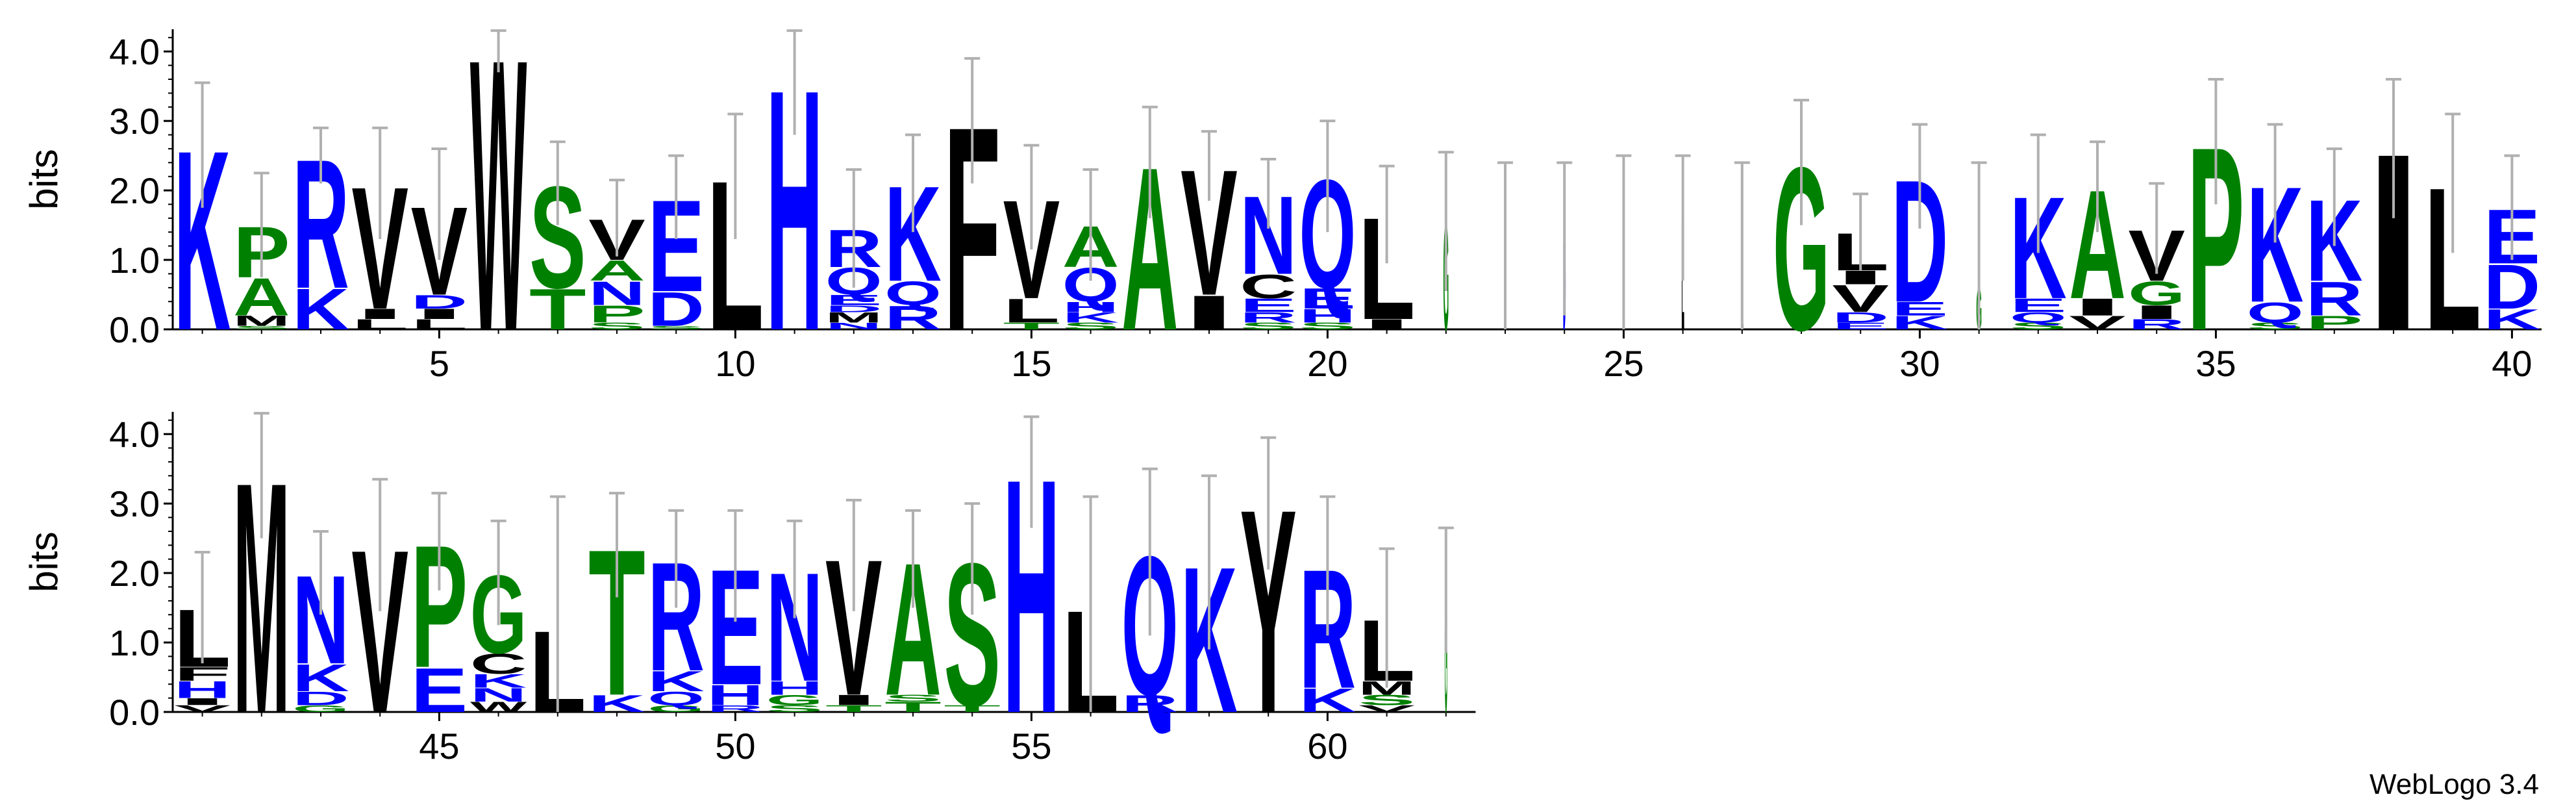  What do you see at coordinates (134, 190) in the screenshot?
I see `y-tick-label: 2.0` at bounding box center [134, 190].